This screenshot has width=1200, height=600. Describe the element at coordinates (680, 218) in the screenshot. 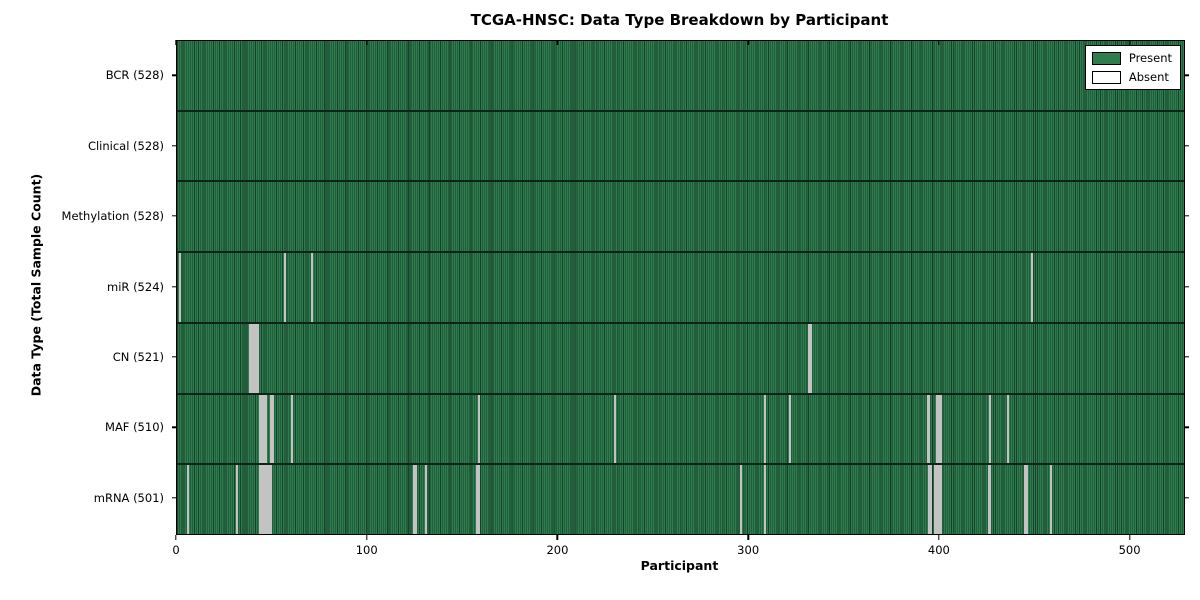

I see `data-type-row-Methylation` at that location.